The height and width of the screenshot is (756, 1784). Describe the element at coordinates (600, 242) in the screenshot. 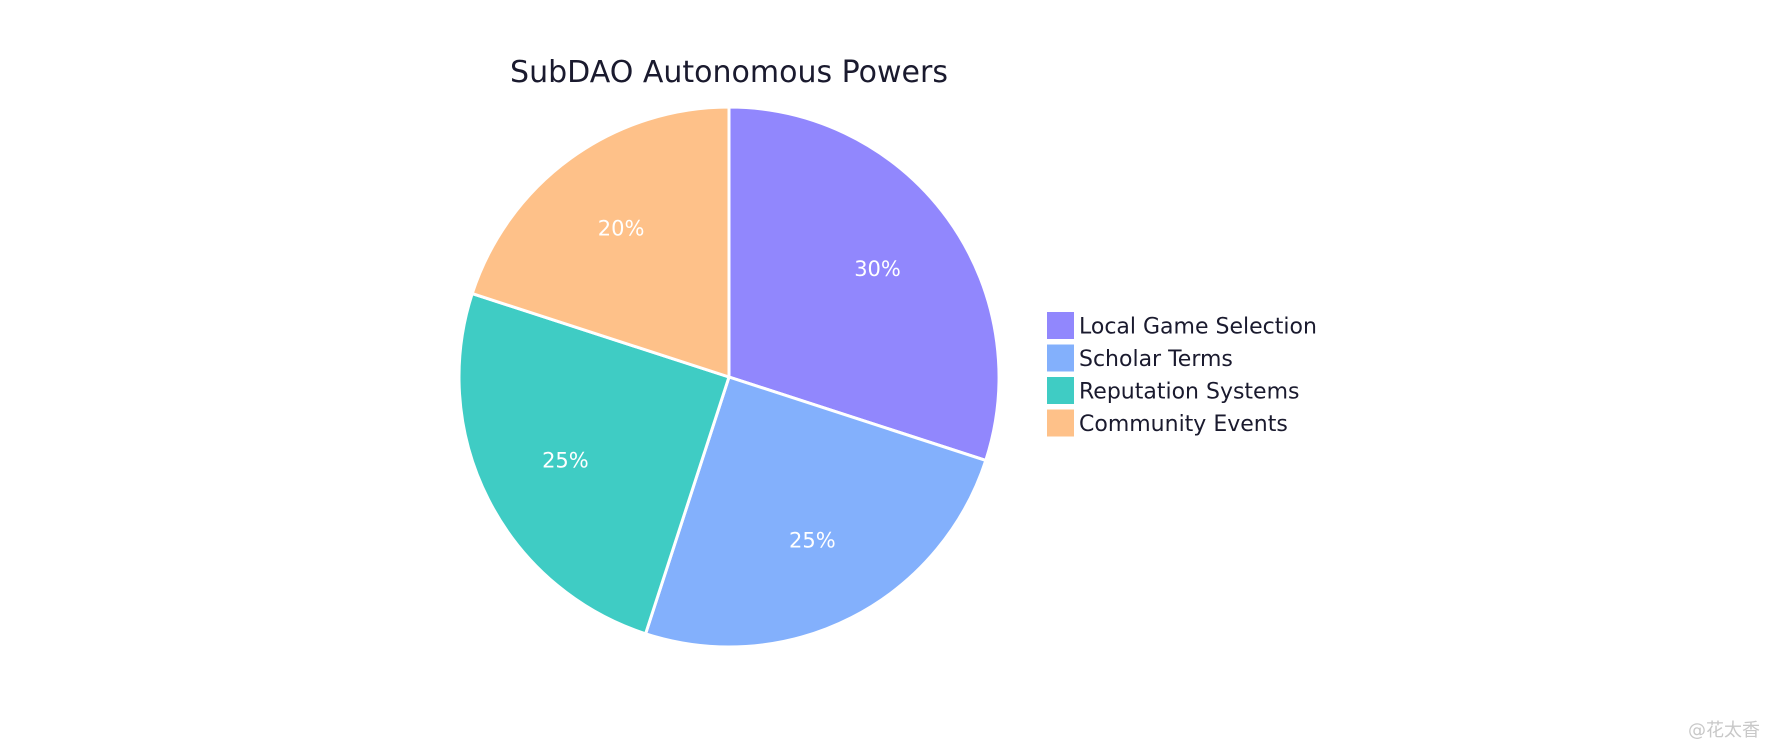

I see `pie-slice-community-events` at that location.